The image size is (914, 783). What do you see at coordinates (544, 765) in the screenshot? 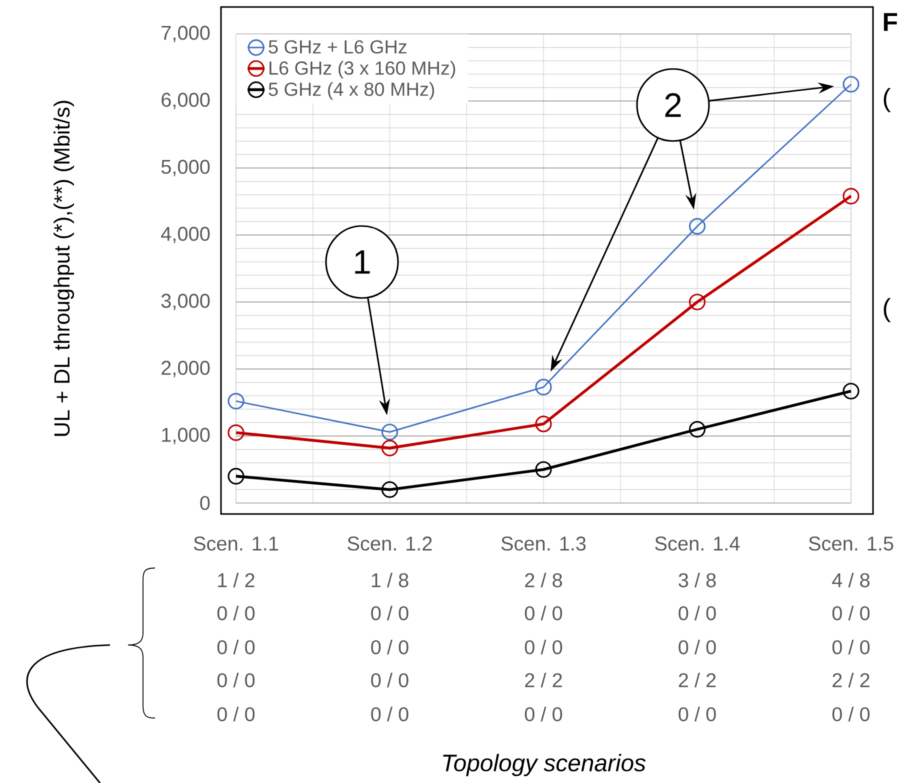
I see `text: Topology scenarios` at bounding box center [544, 765].